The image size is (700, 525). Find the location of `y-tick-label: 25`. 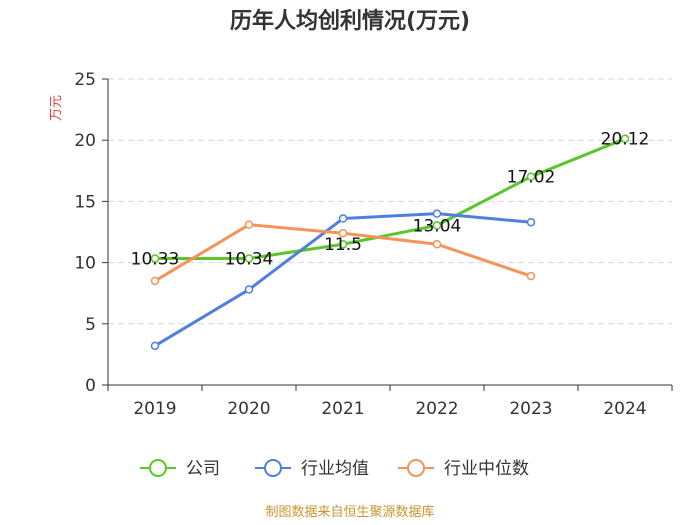

y-tick-label: 25 is located at coordinates (85, 80).